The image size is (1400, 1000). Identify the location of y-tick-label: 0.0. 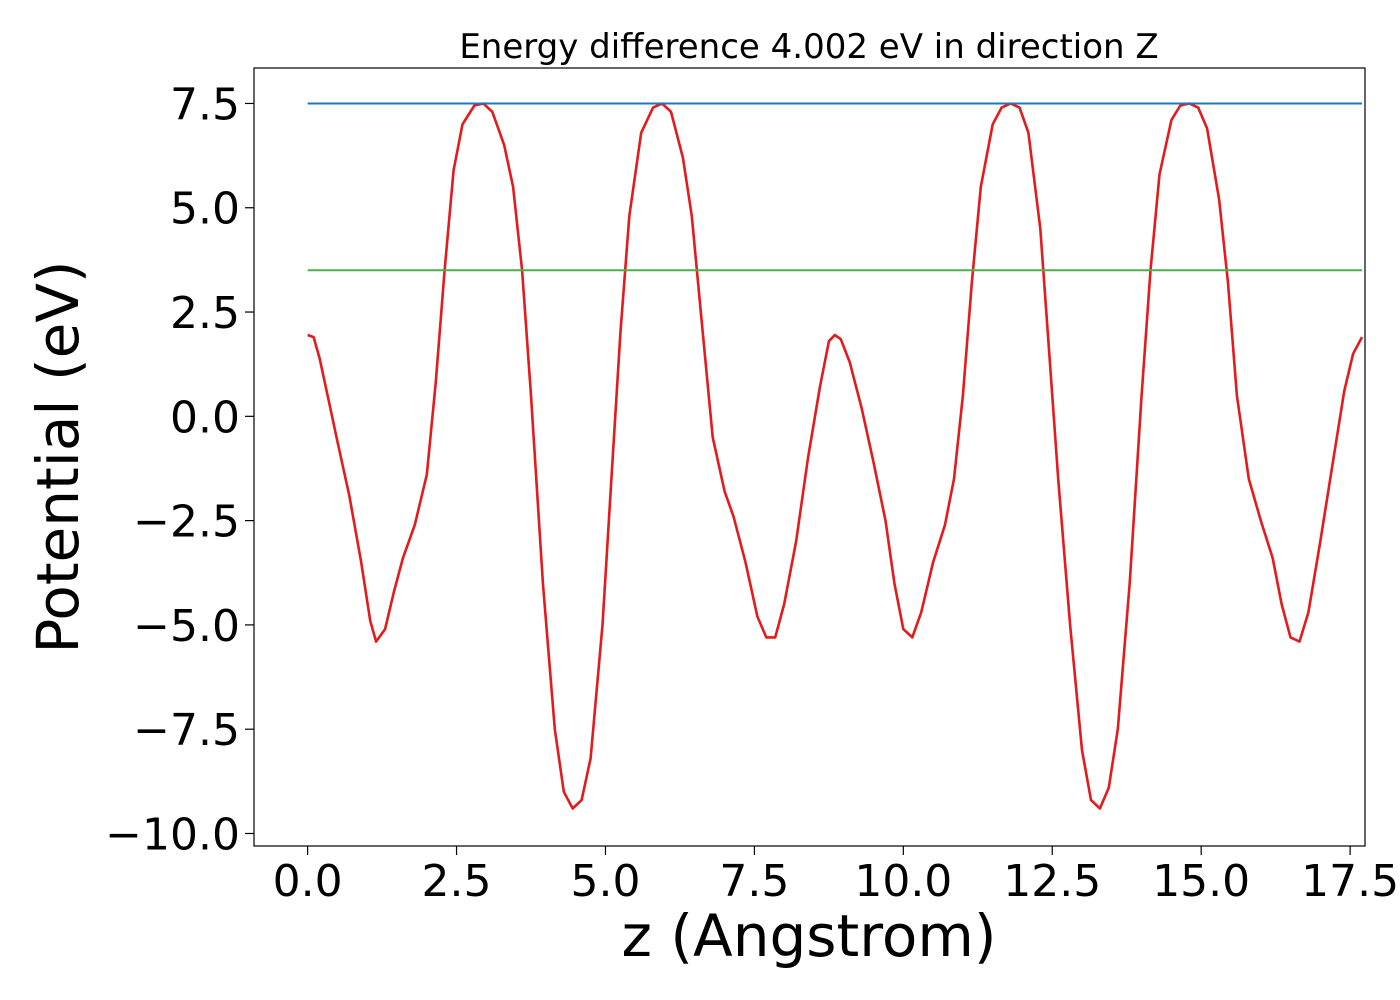
(205, 417).